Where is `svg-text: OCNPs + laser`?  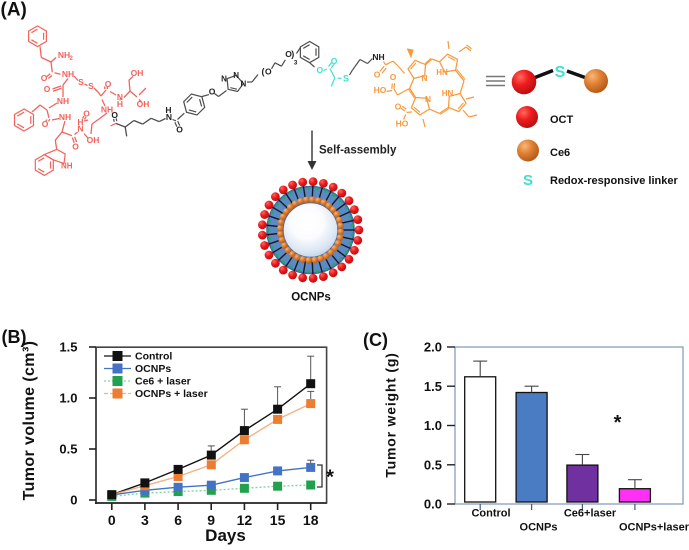 svg-text: OCNPs + laser is located at coordinates (171, 394).